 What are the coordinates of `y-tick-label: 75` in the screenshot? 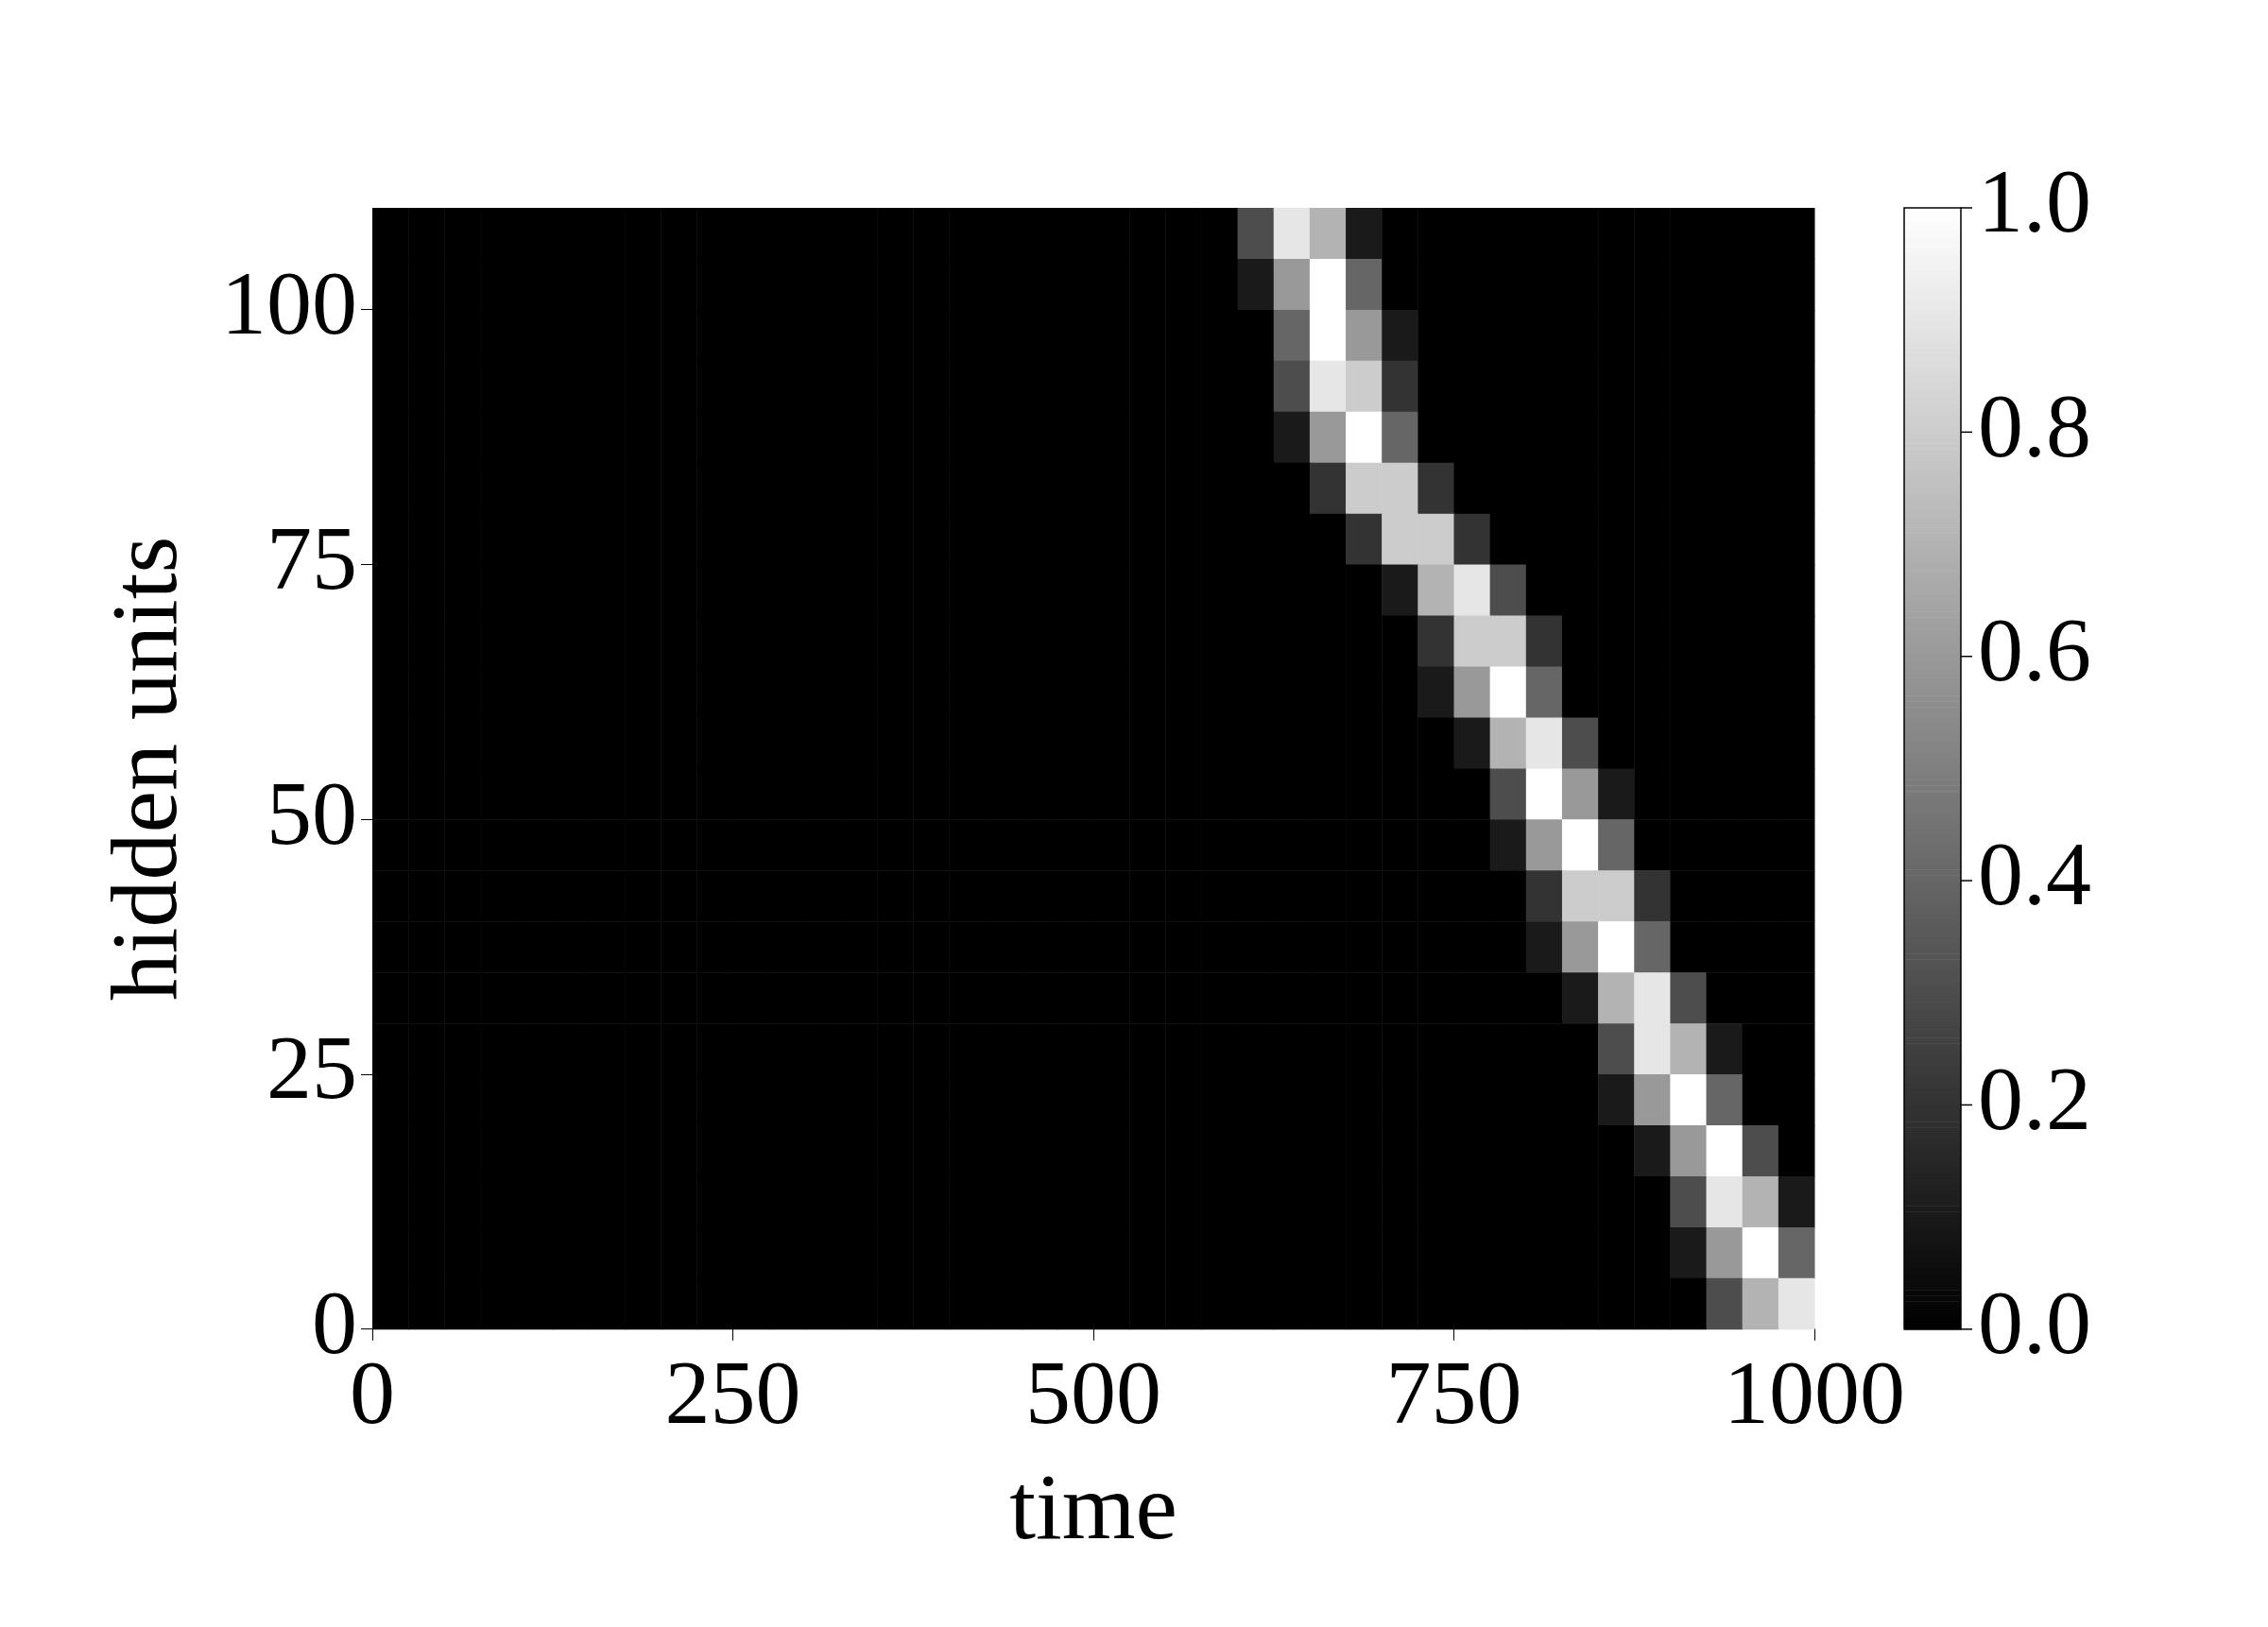 It's located at (311, 557).